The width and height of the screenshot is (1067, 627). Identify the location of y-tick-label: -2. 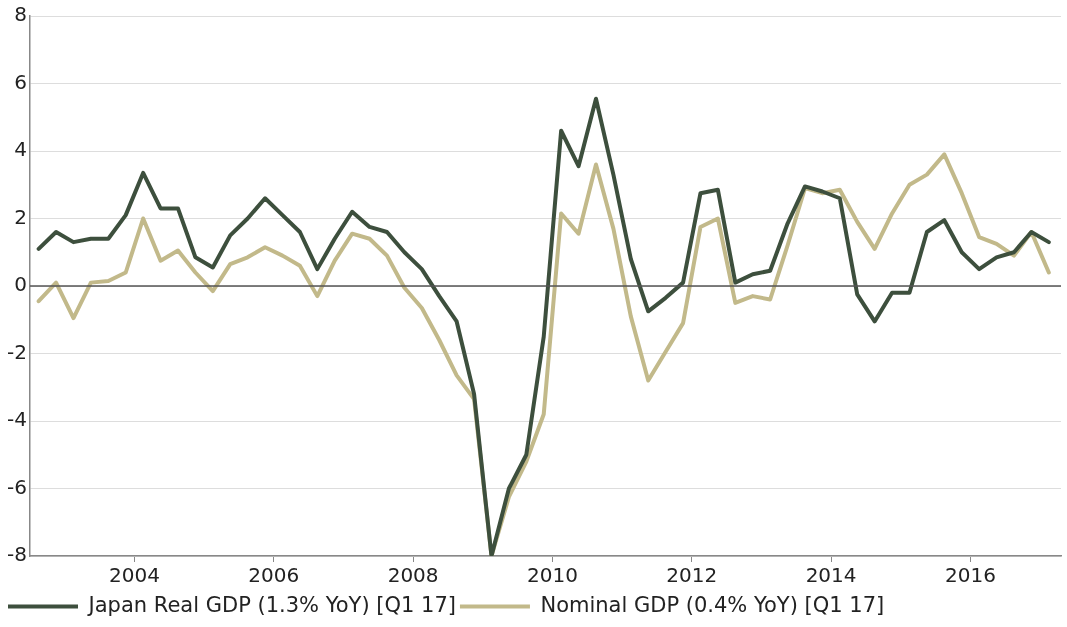
(16, 351).